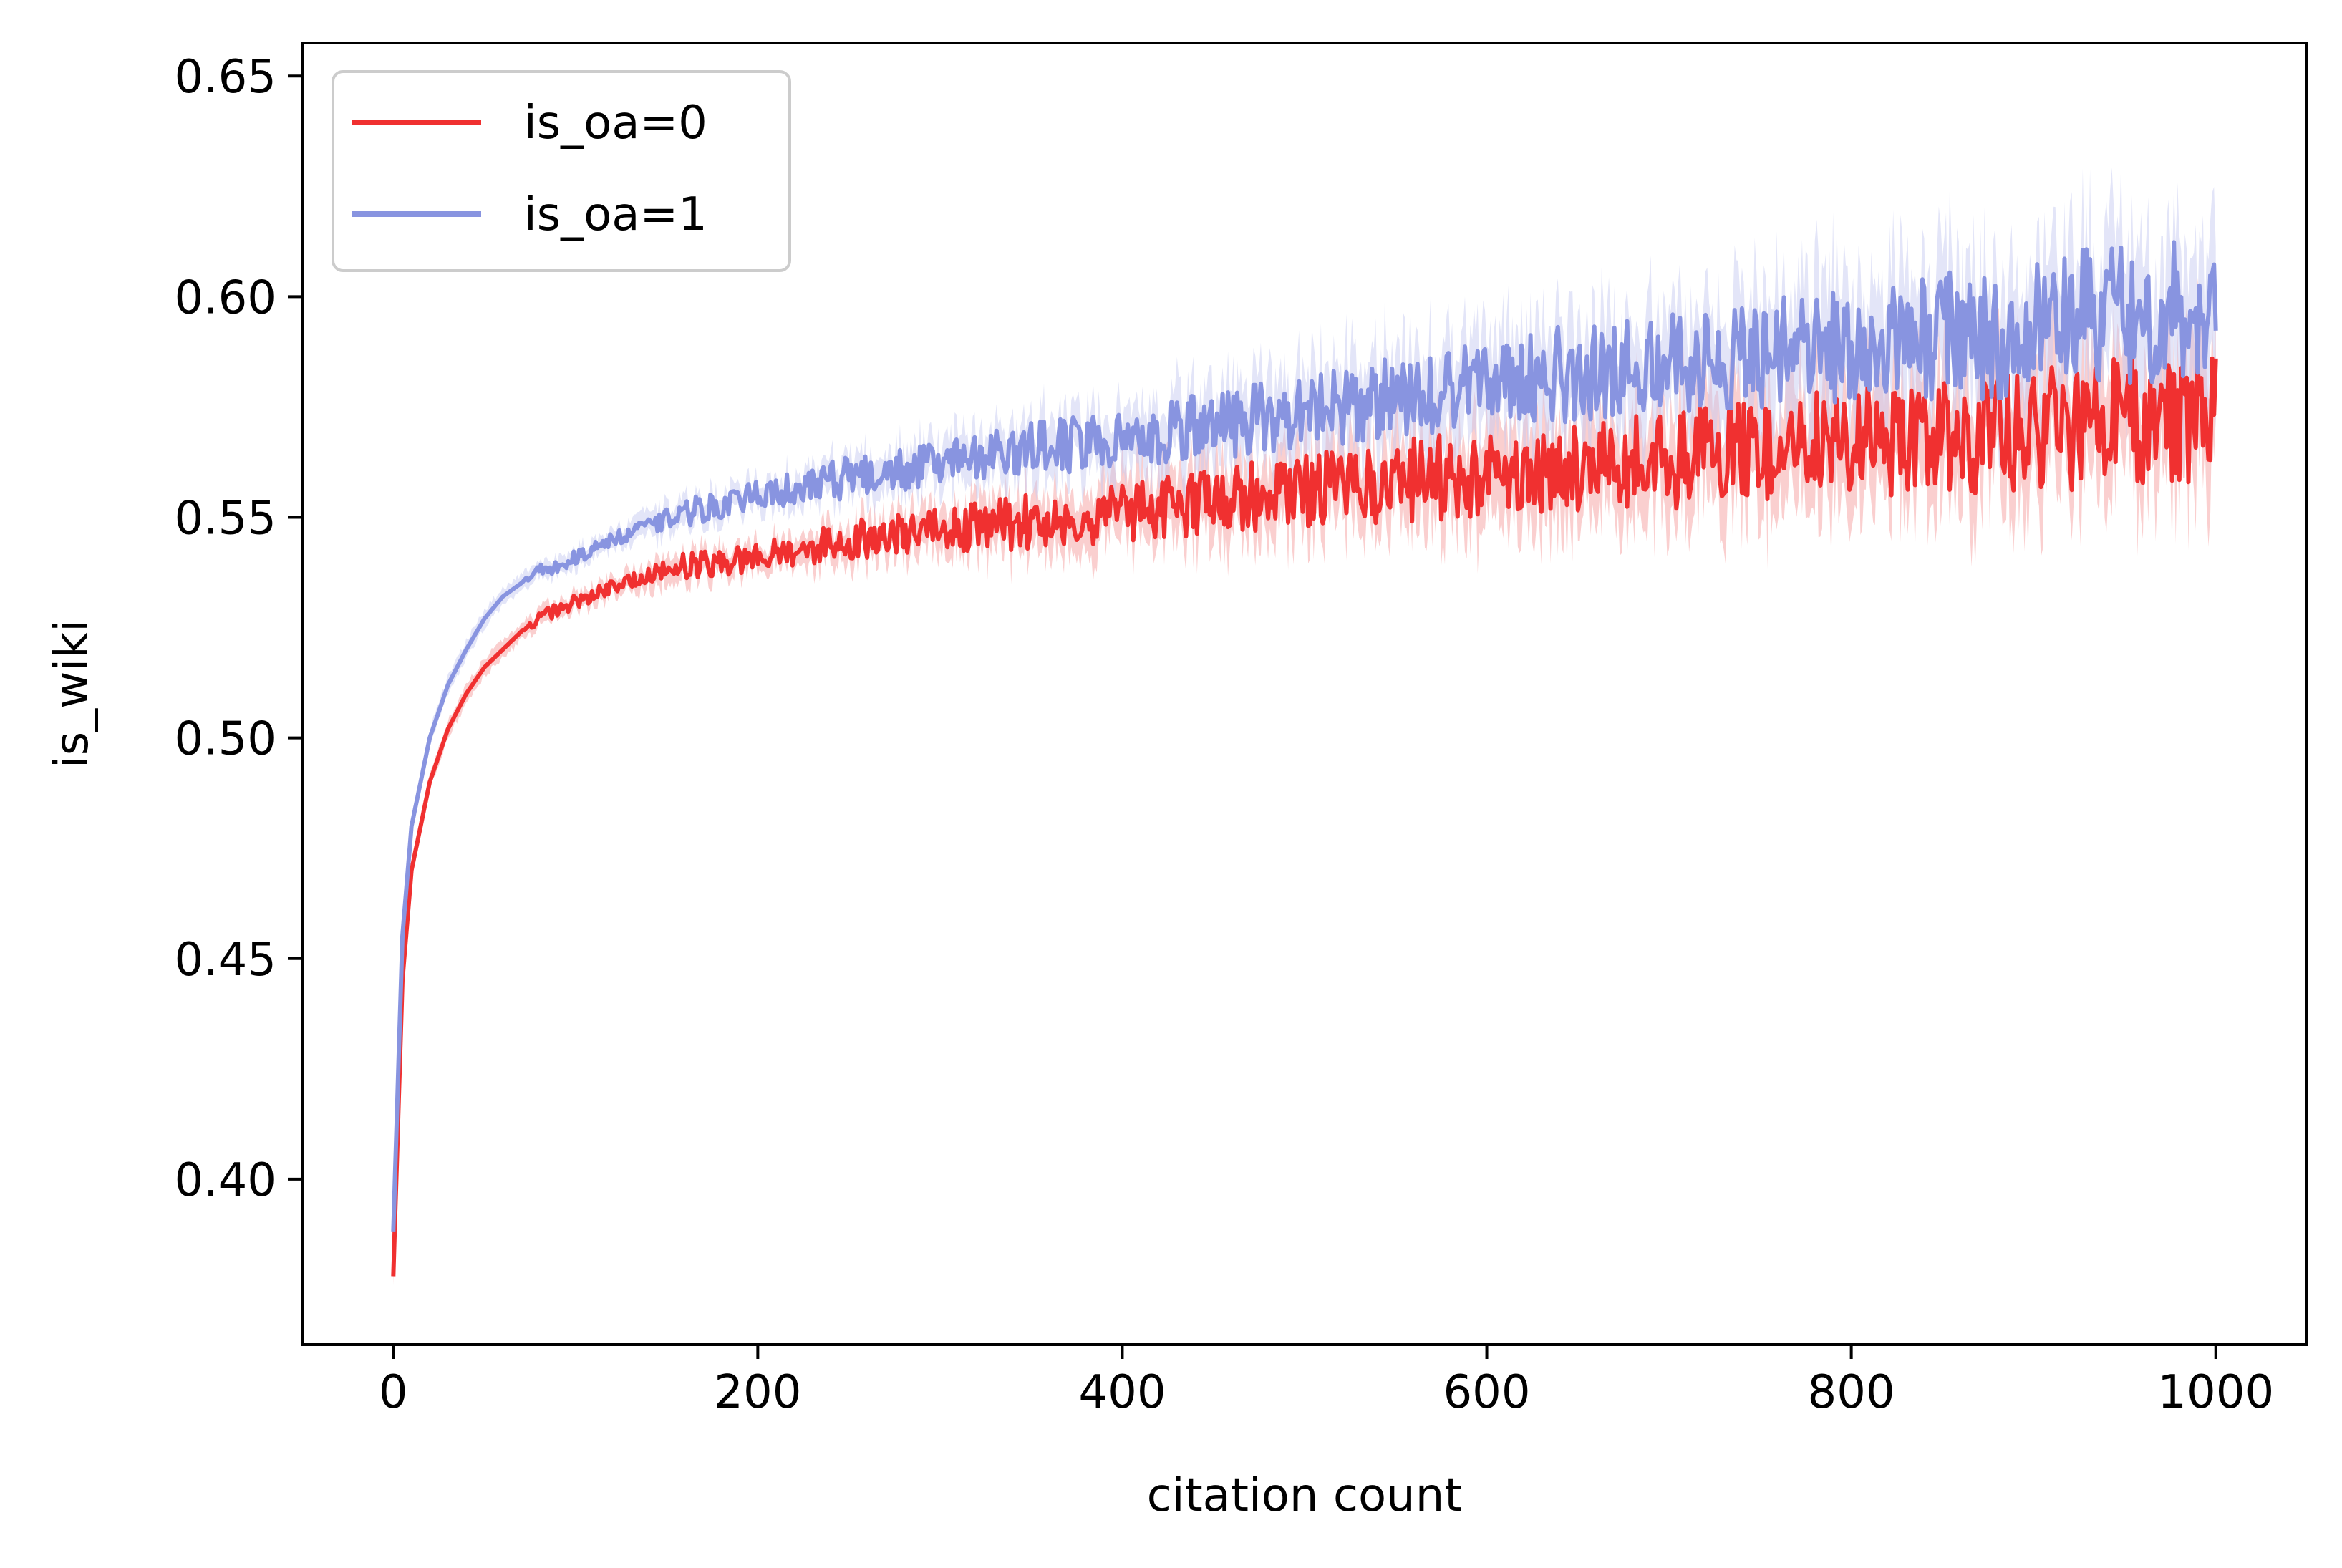  Describe the element at coordinates (226, 1180) in the screenshot. I see `y-tick-label: 0.40` at that location.